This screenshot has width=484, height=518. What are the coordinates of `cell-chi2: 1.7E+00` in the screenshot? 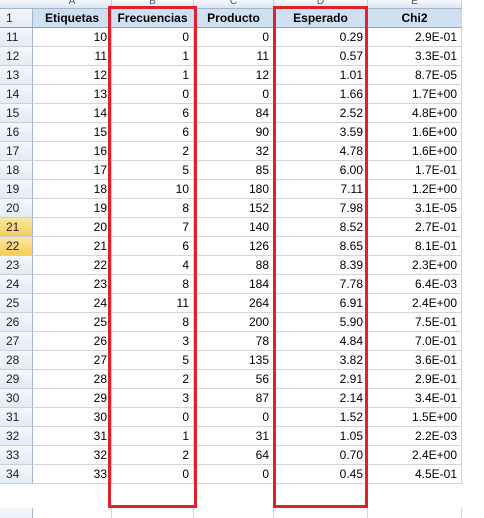 It's located at (415, 94).